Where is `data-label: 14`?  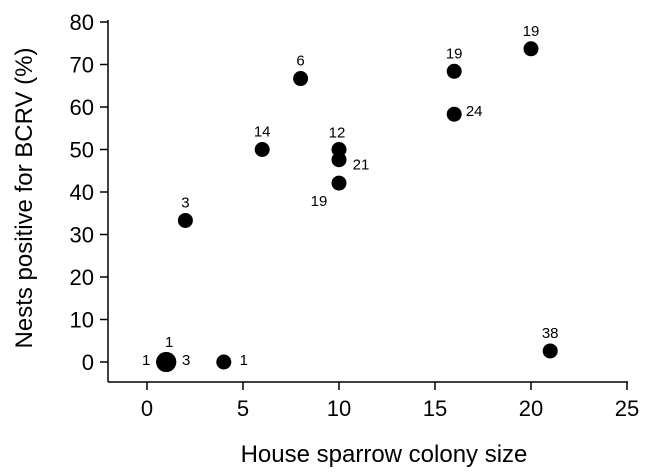
data-label: 14 is located at coordinates (262, 132).